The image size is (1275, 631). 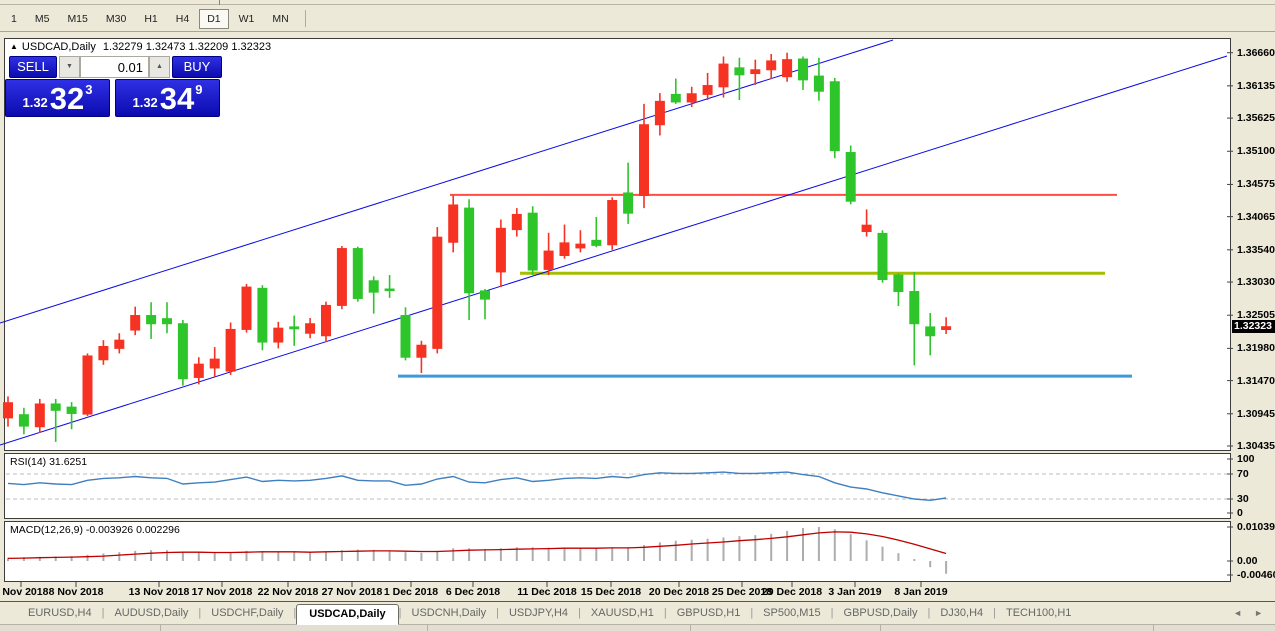 What do you see at coordinates (49, 462) in the screenshot?
I see `rsi-indicator-label: RSI(14) 31.6251` at bounding box center [49, 462].